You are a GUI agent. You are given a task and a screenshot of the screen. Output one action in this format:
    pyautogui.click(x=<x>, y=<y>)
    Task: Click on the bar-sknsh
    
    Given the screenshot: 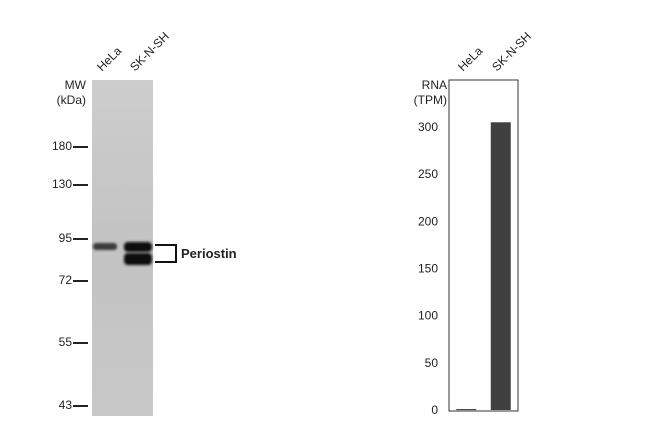 What is the action you would take?
    pyautogui.click(x=500, y=266)
    